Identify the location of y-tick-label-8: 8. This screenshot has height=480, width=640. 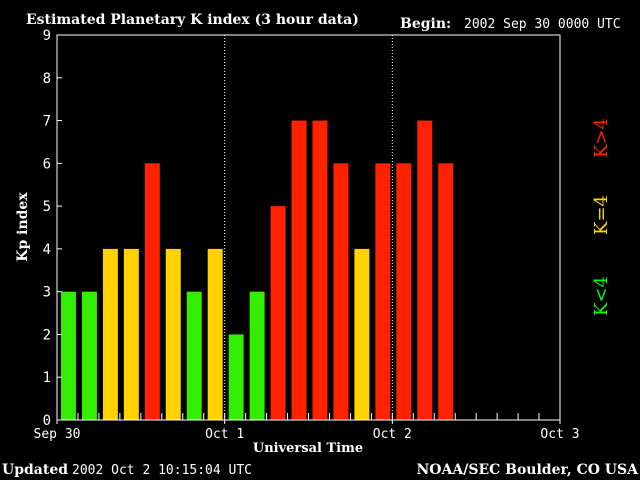
(47, 79).